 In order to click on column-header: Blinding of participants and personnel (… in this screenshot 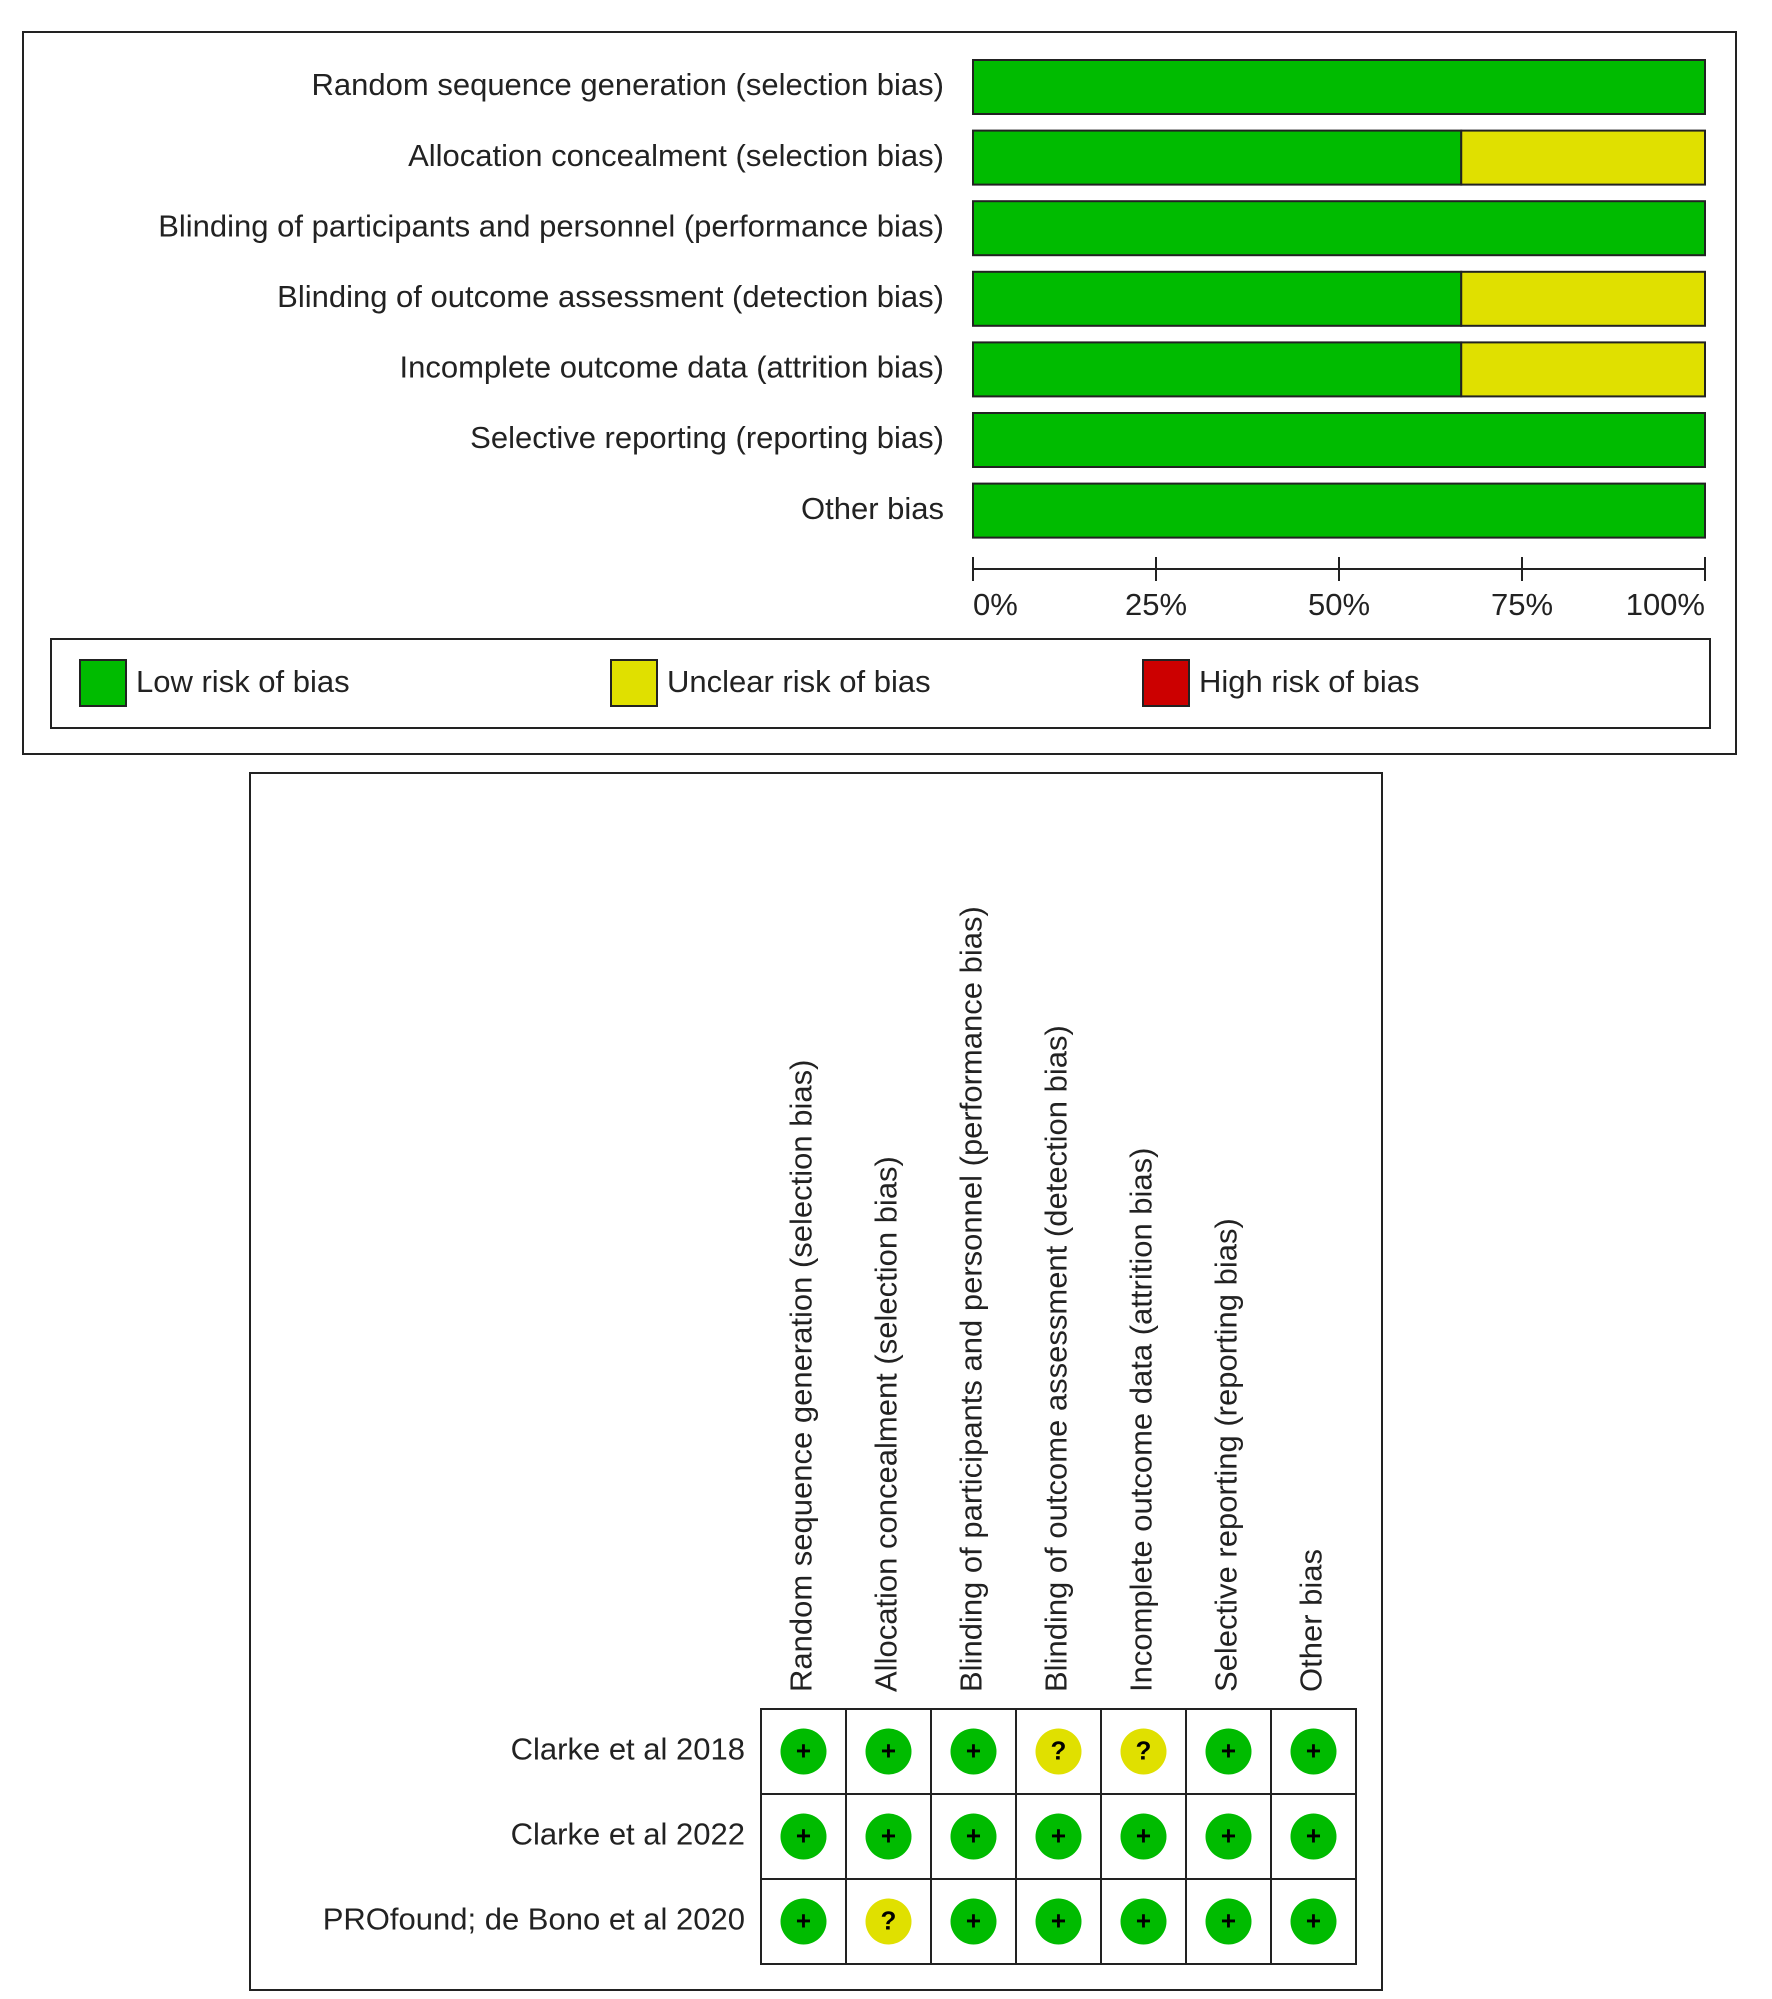, I will do `click(971, 1299)`.